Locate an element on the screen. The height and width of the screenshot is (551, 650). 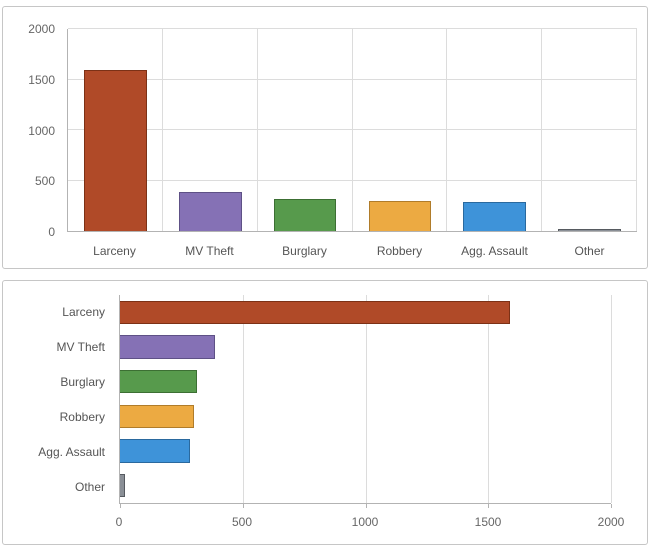
y-tick-label: 500 is located at coordinates (44, 181).